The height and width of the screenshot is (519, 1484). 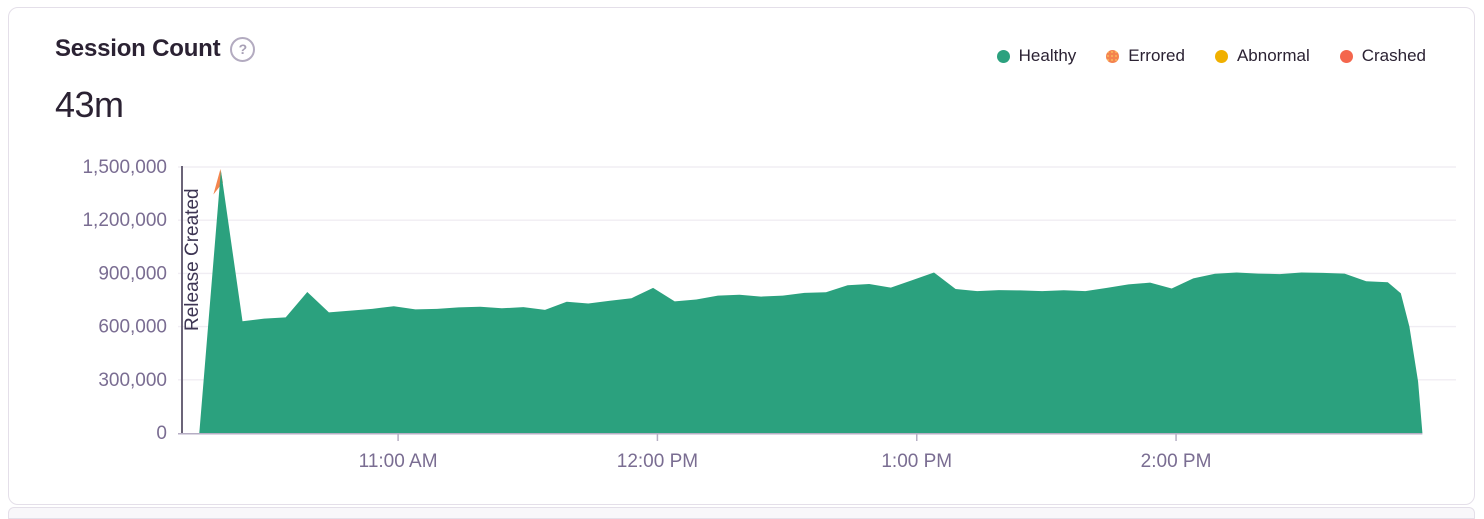 I want to click on chart-header: Session Count ?, so click(x=155, y=48).